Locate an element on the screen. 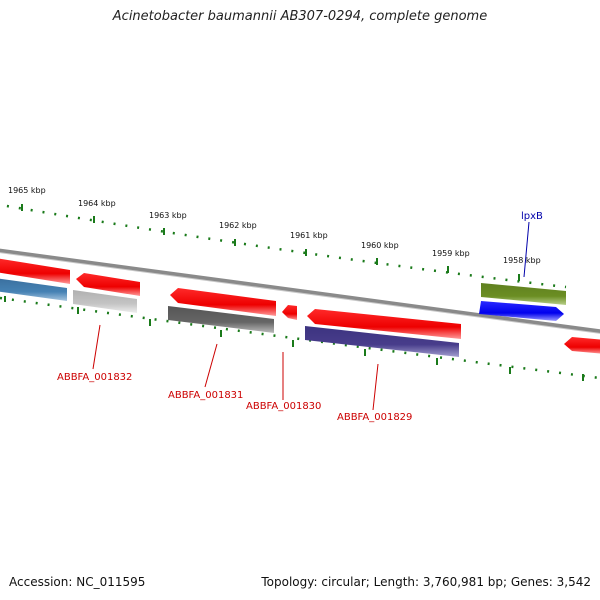  gene-label-abbfa-001830: ABBFA_001830 is located at coordinates (283, 406).